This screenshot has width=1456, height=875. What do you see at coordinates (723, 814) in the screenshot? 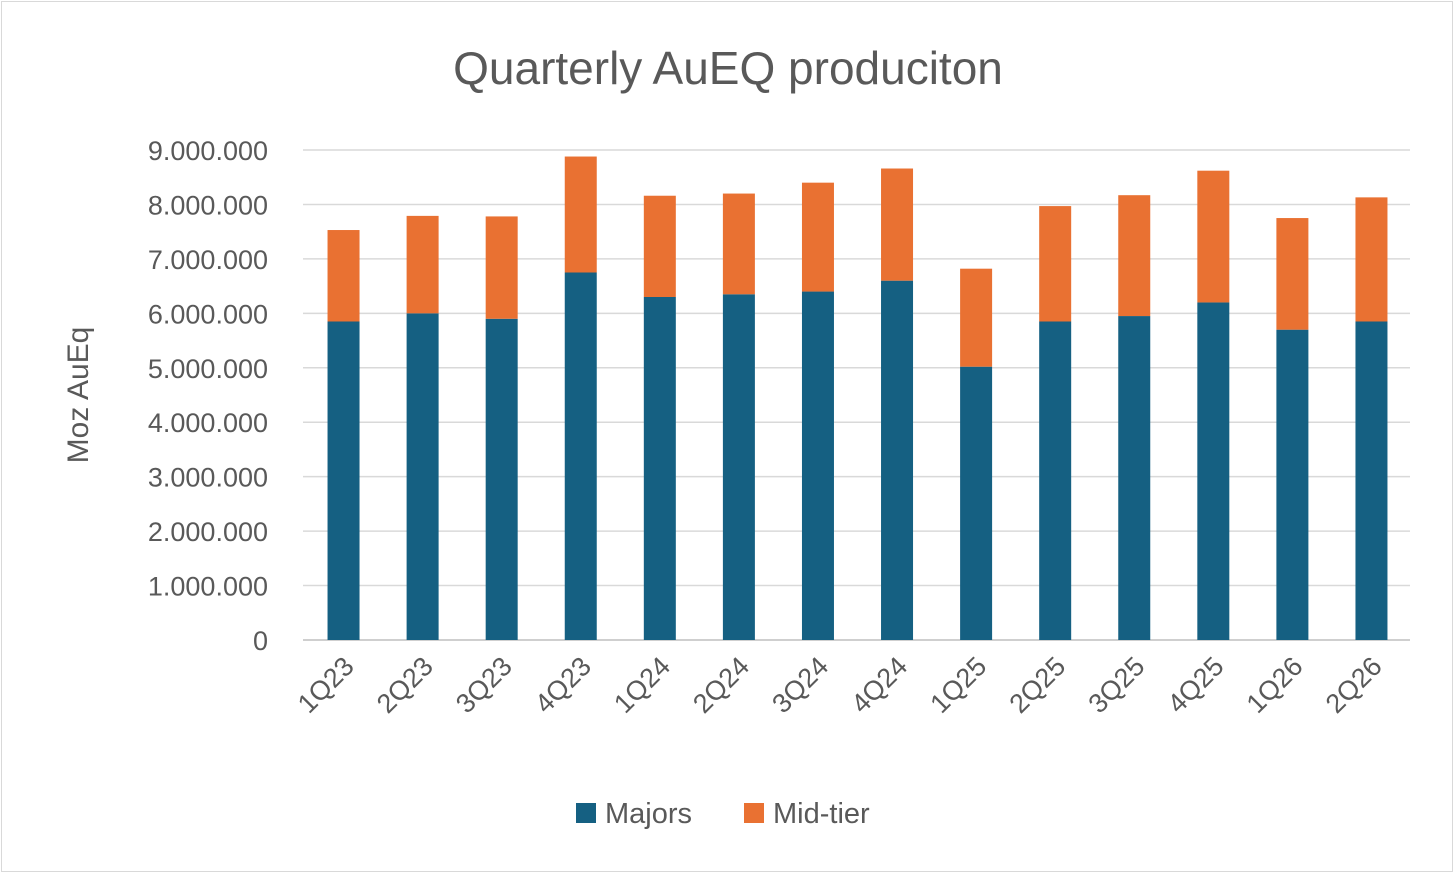
I see `legend: Majors Mid-tier` at bounding box center [723, 814].